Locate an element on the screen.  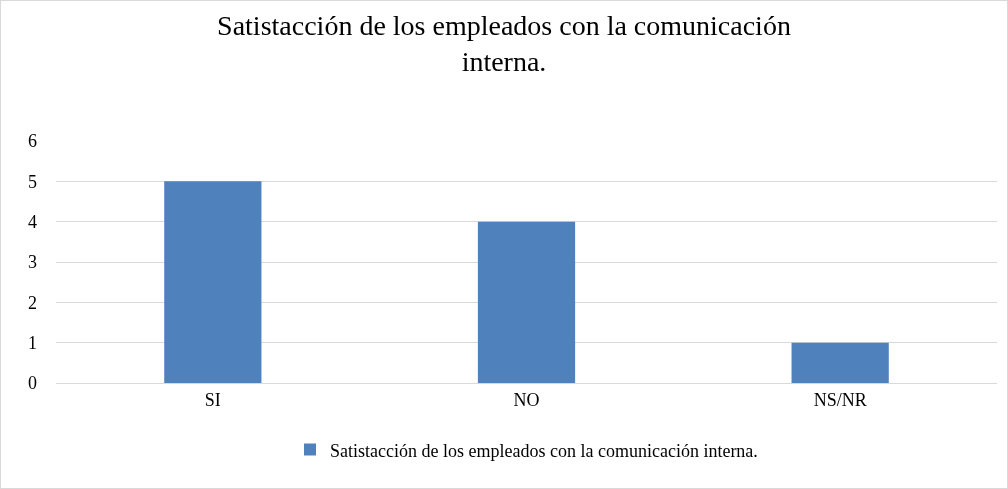
y-tick-label: 2 is located at coordinates (32, 302).